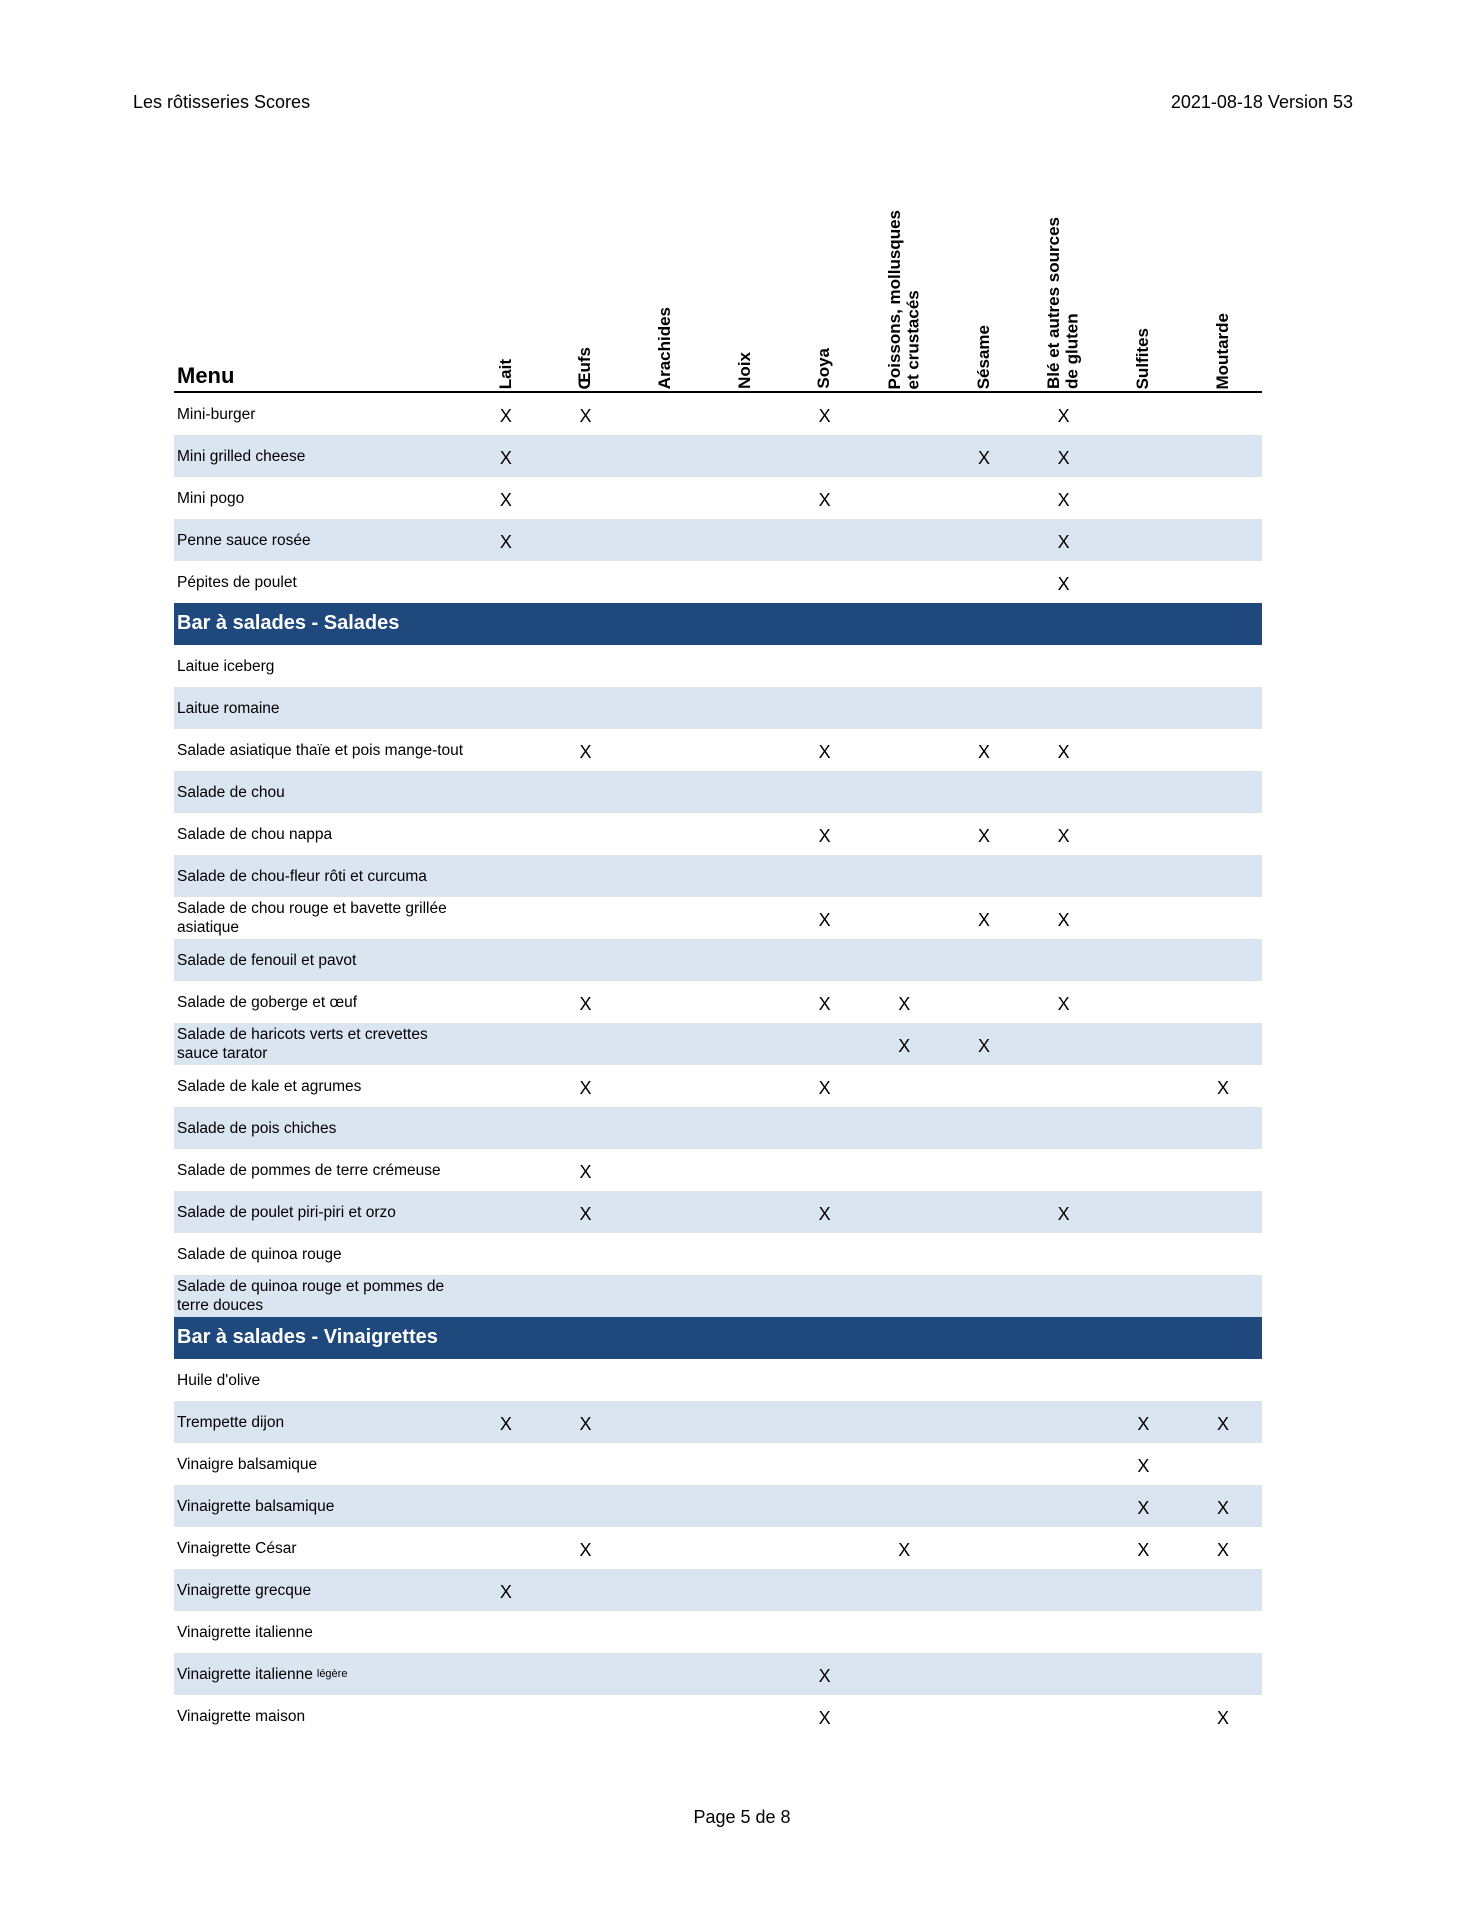 The height and width of the screenshot is (1920, 1484). Describe the element at coordinates (718, 1338) in the screenshot. I see `section-header: Bar à salades - Vinaigrettes` at that location.